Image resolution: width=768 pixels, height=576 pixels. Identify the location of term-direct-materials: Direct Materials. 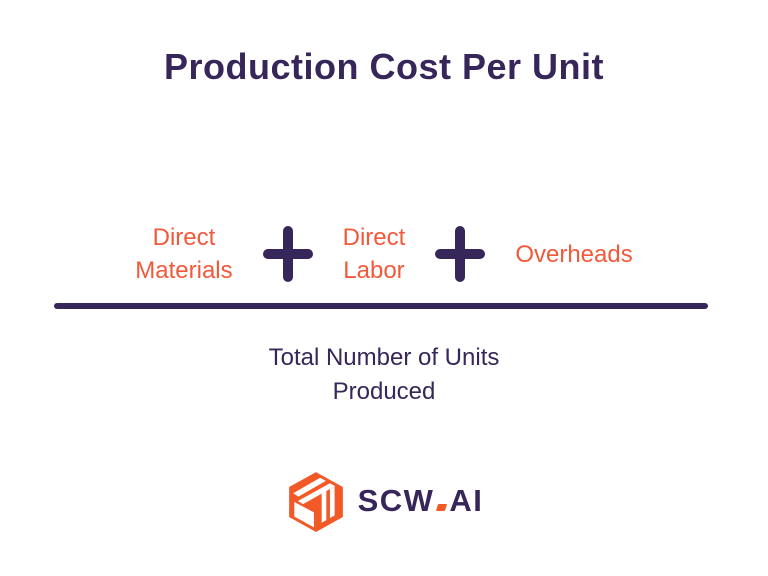
(183, 254).